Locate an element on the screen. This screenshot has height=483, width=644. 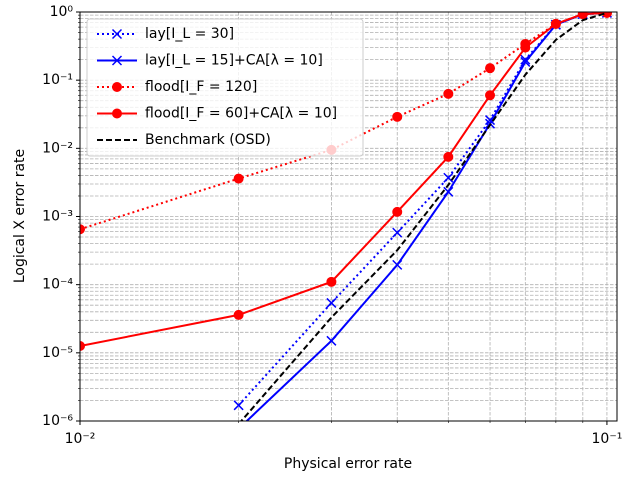
x-tick-label: 10⁻² is located at coordinates (80, 439).